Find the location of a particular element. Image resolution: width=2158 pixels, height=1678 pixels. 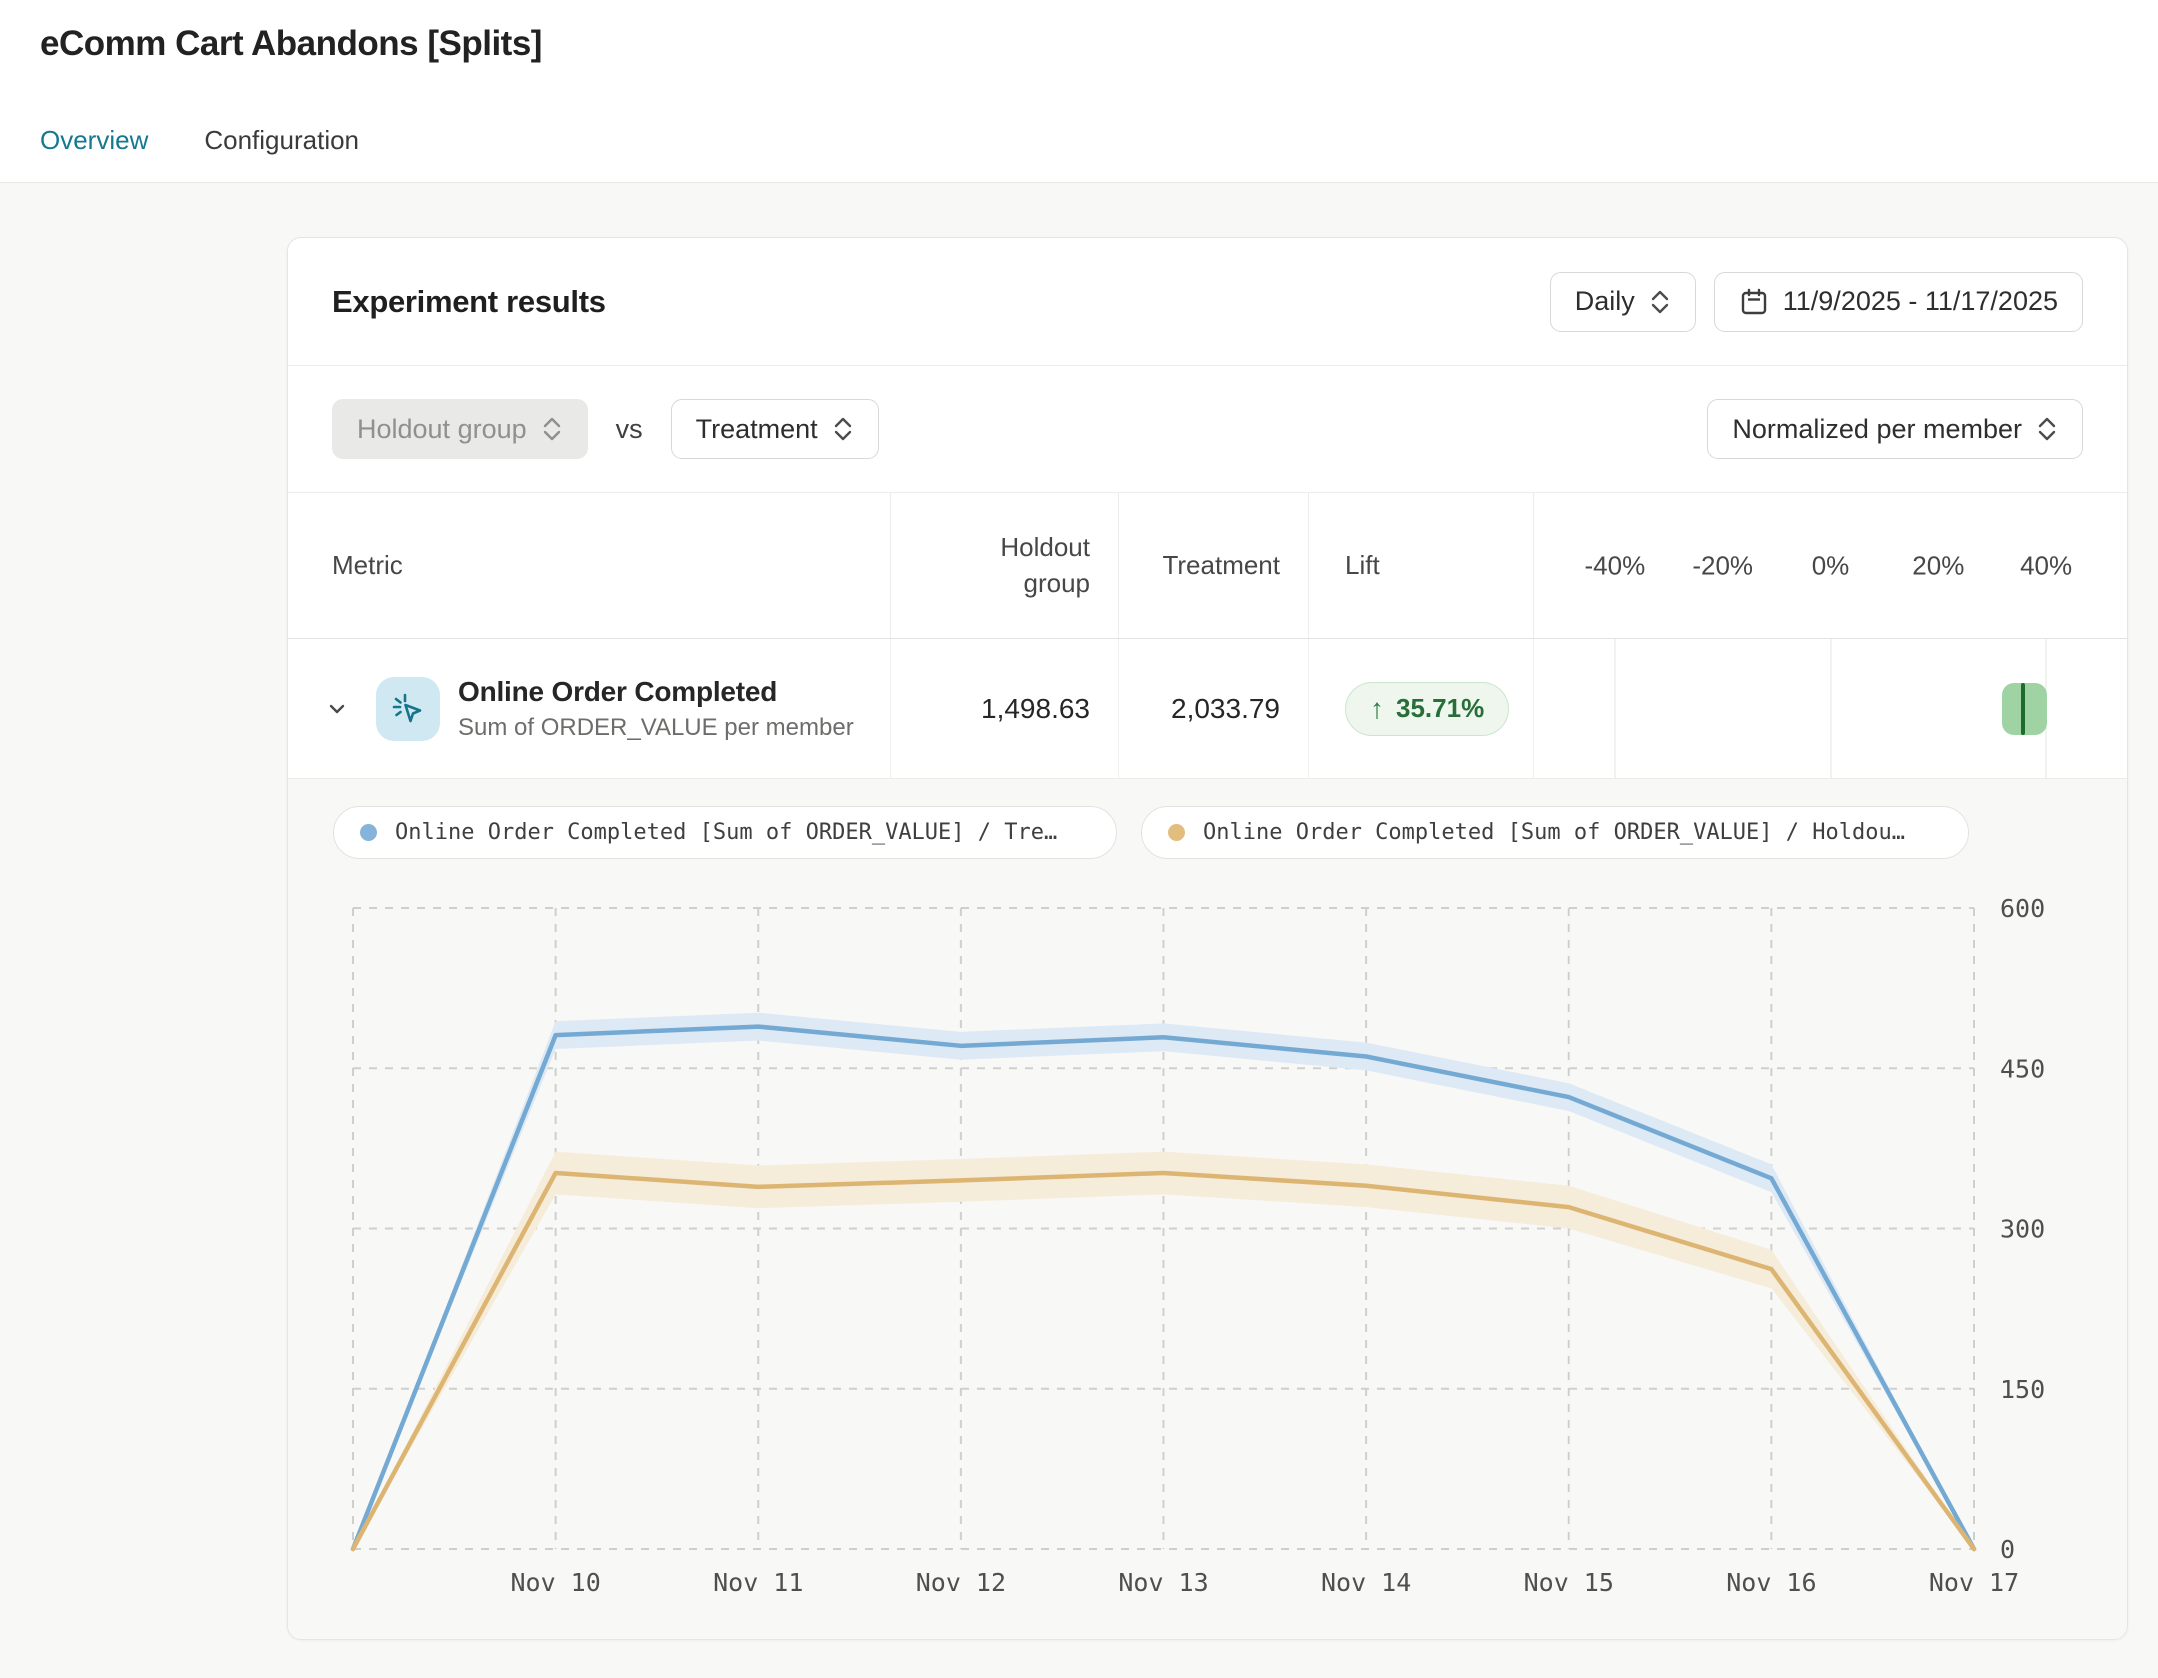

scale-tick-label: -40% is located at coordinates (1615, 565).